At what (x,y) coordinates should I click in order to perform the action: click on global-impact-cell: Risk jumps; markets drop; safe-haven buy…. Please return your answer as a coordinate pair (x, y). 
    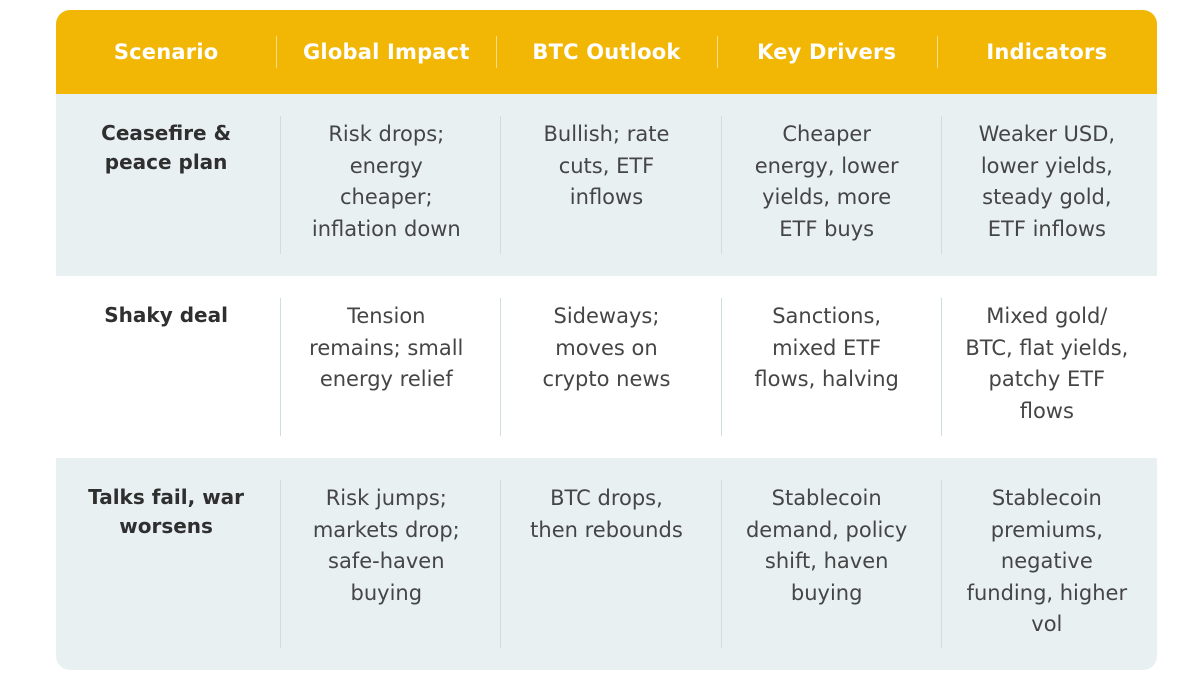
    Looking at the image, I should click on (386, 564).